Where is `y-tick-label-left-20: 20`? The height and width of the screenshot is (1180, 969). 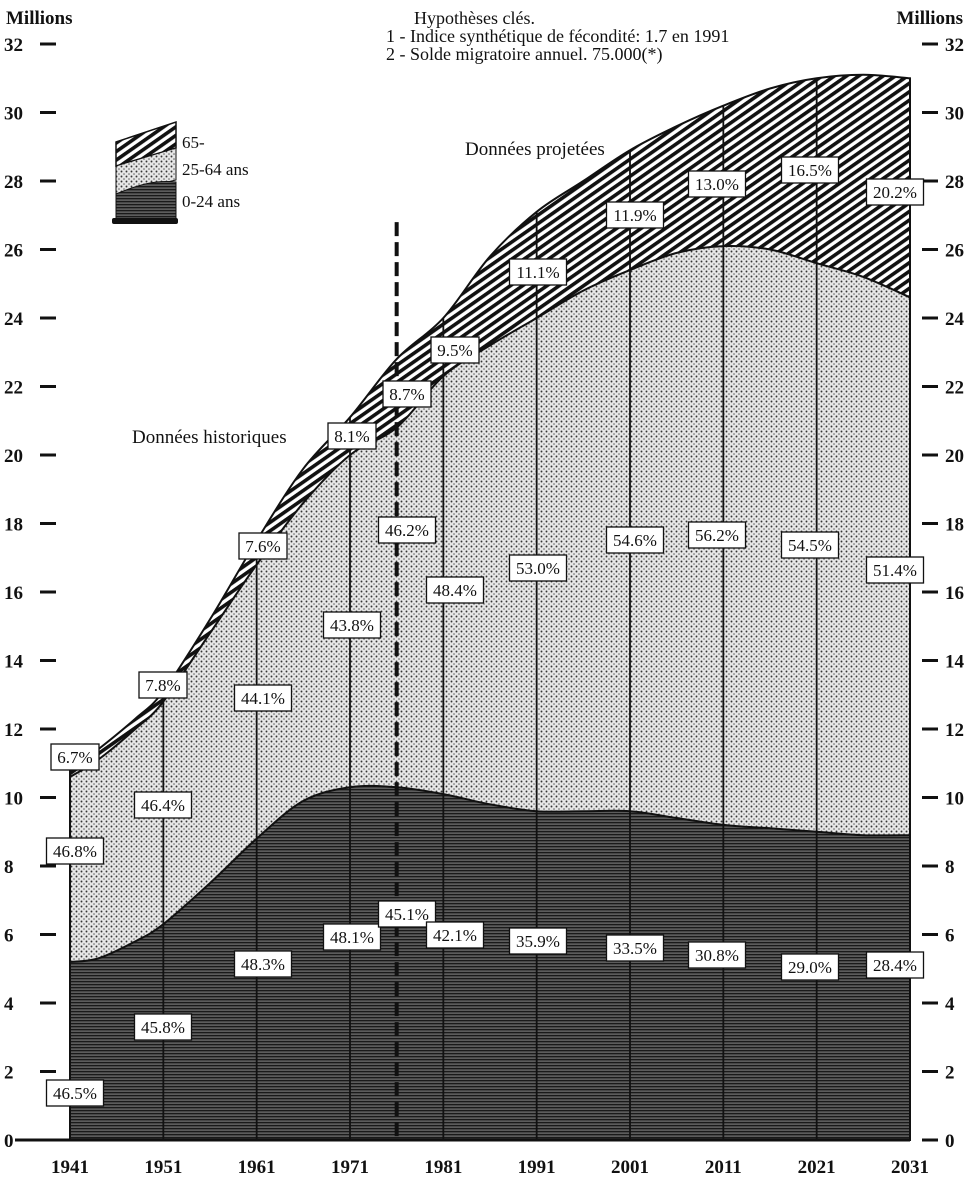 y-tick-label-left-20: 20 is located at coordinates (13, 456).